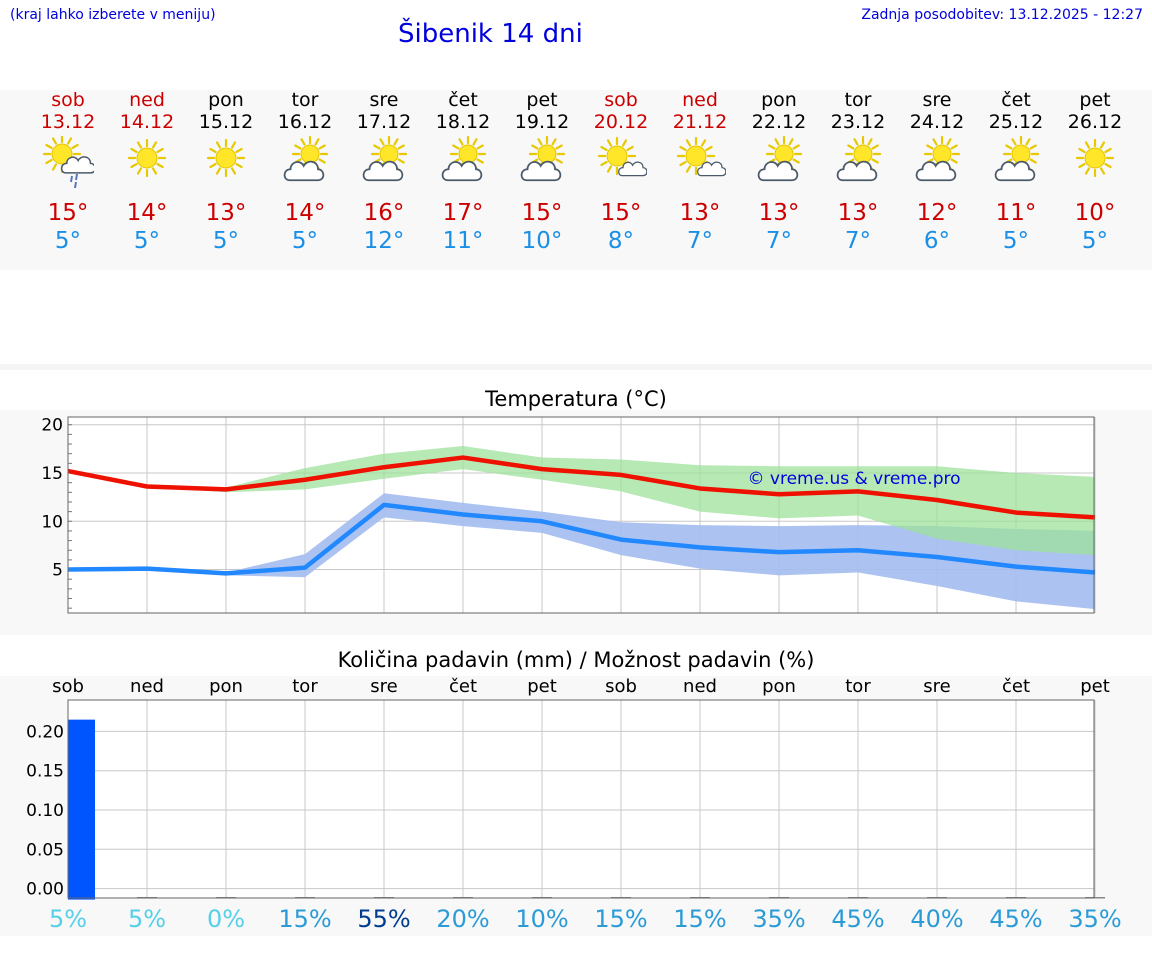 The width and height of the screenshot is (1152, 975). What do you see at coordinates (858, 122) in the screenshot?
I see `day-date: 23.12` at bounding box center [858, 122].